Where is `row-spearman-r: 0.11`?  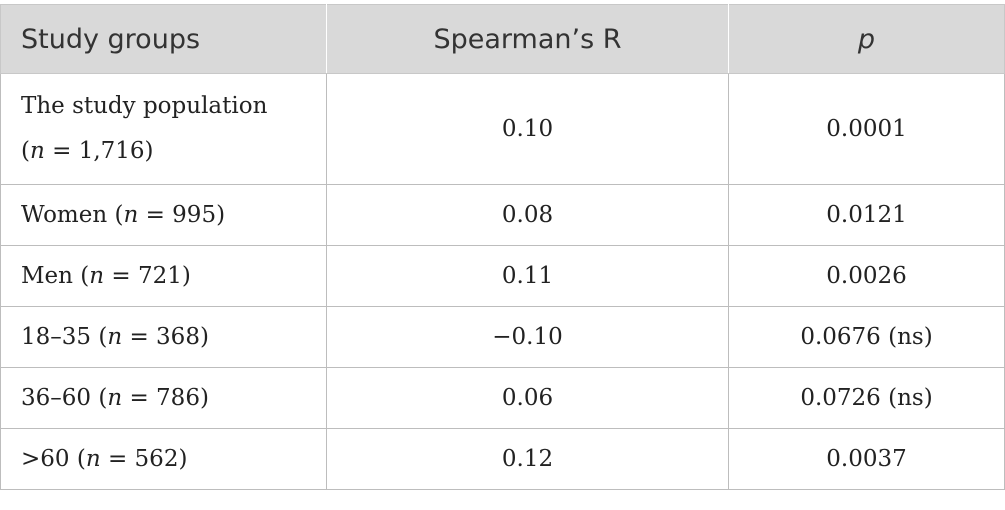
row-spearman-r: 0.11 is located at coordinates (527, 276).